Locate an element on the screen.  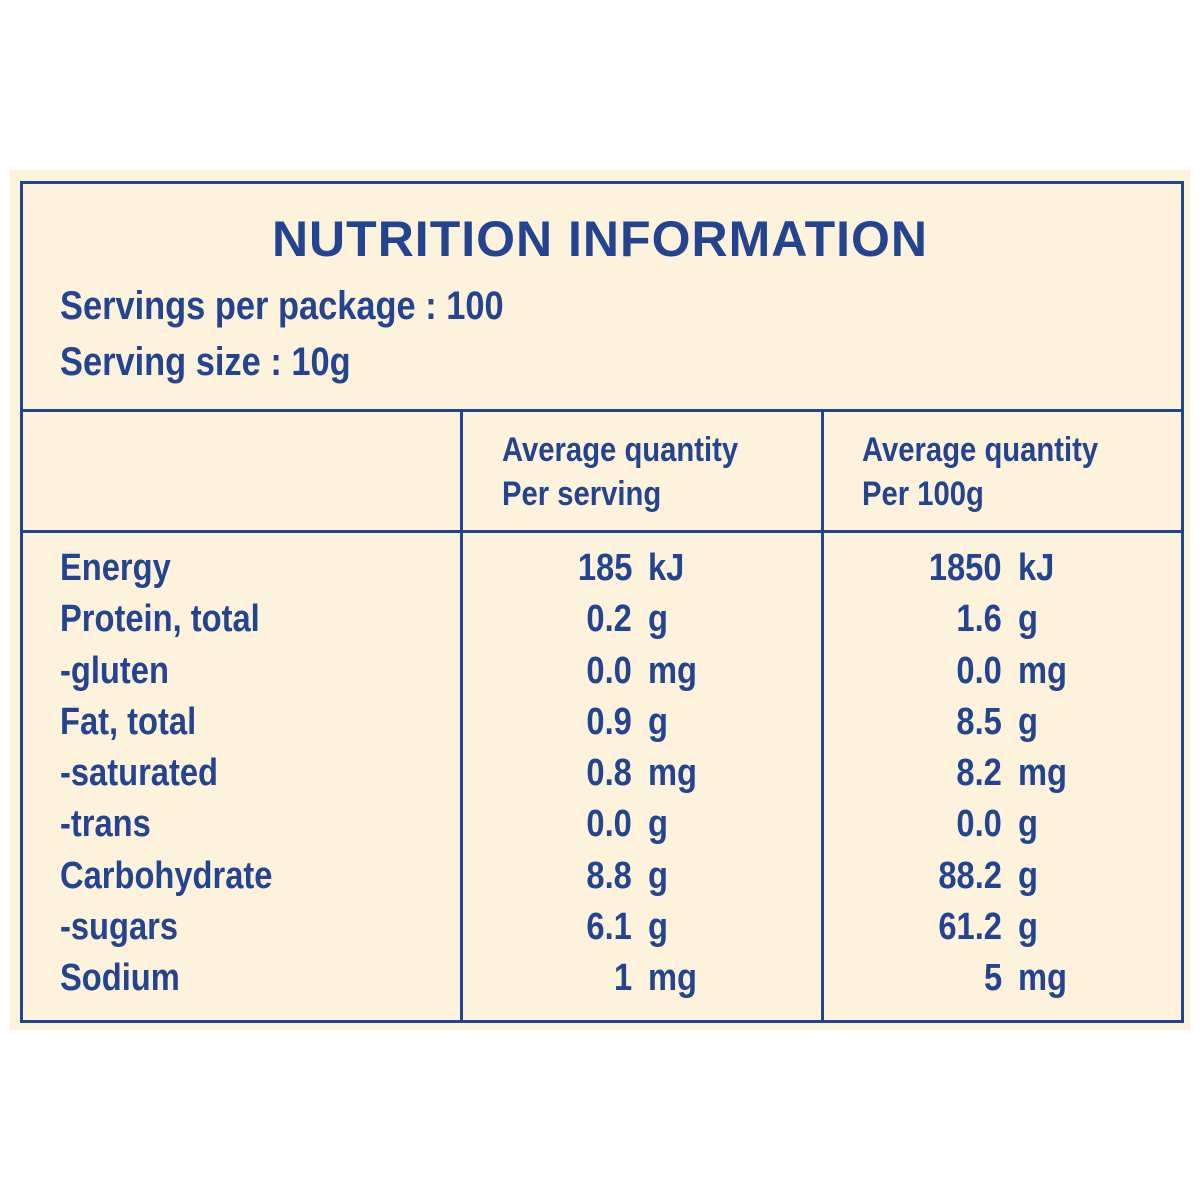
panel-title: NUTRITION INFORMATION is located at coordinates (600, 239).